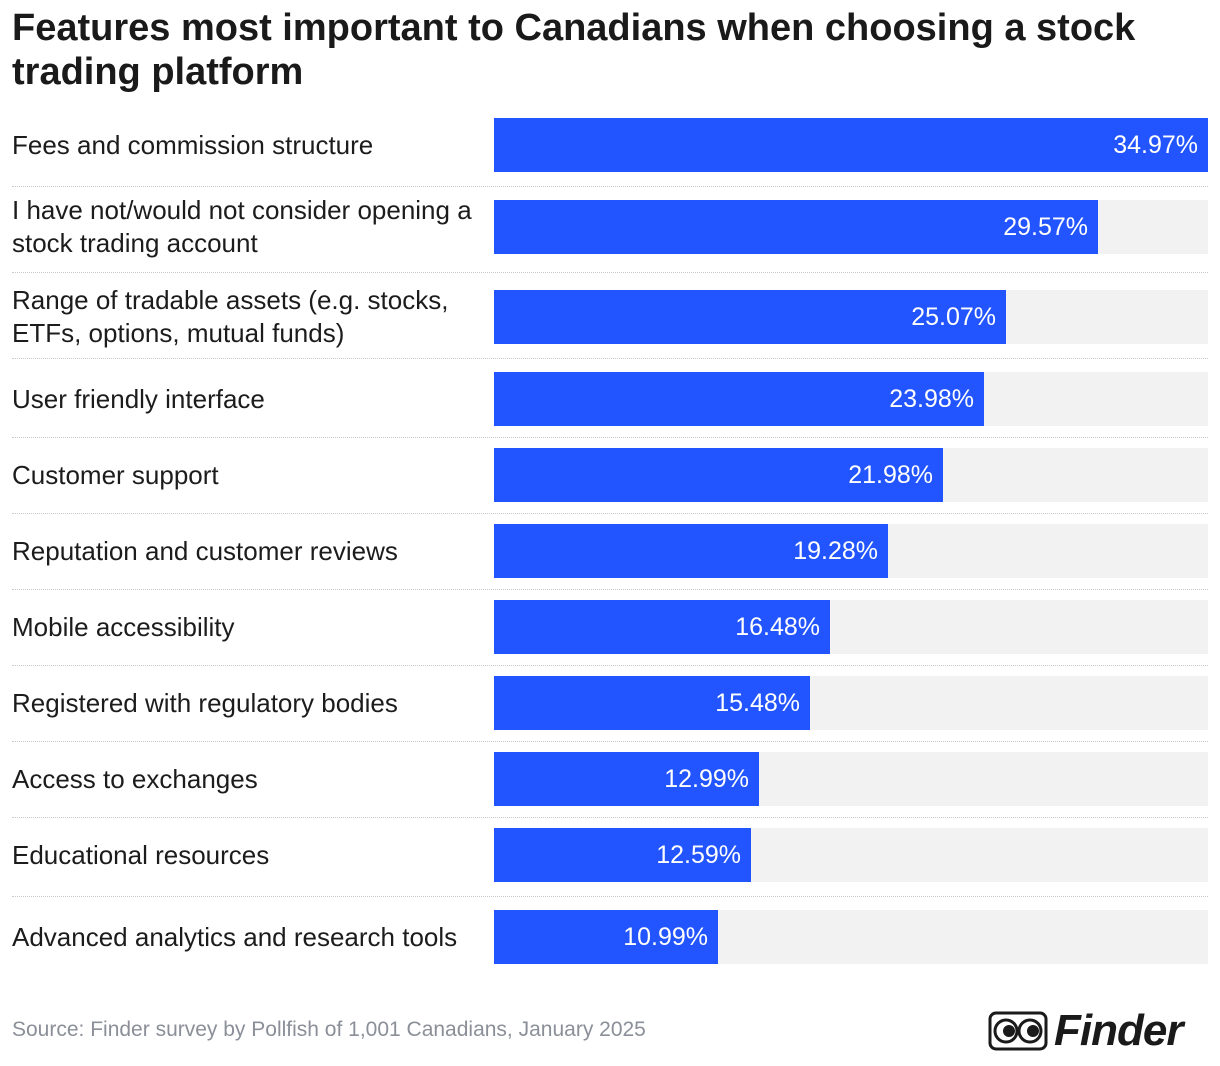 Image resolution: width=1220 pixels, height=1066 pixels. What do you see at coordinates (890, 475) in the screenshot?
I see `bar-value-label: 21.98%` at bounding box center [890, 475].